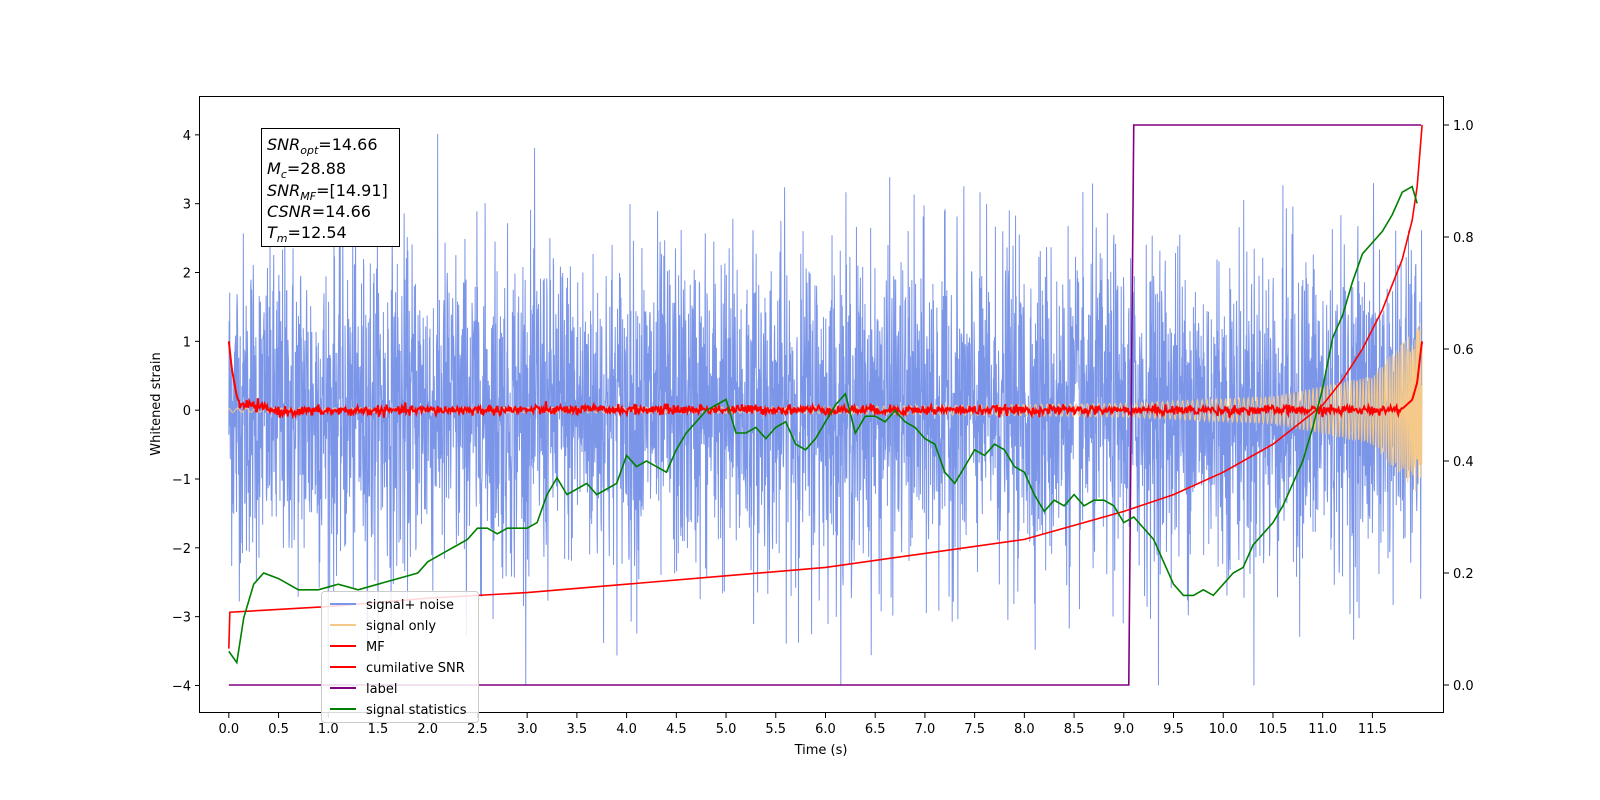 The height and width of the screenshot is (800, 1600). I want to click on x-tick-label: 2.0, so click(427, 729).